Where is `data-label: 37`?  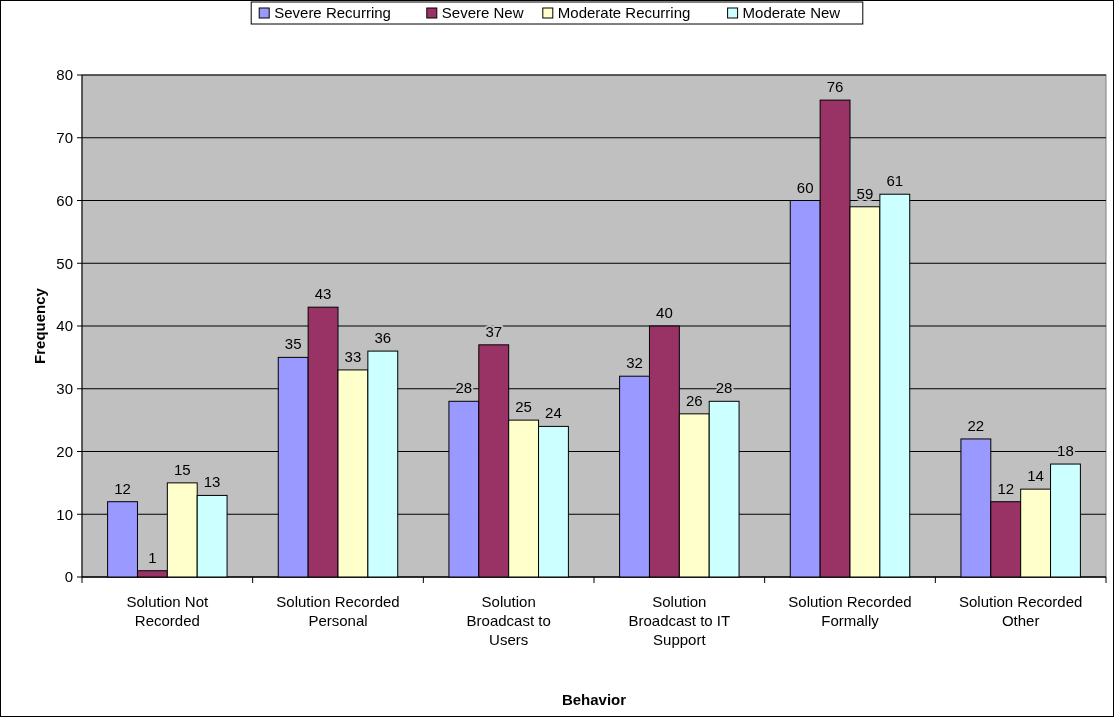
data-label: 37 is located at coordinates (494, 331).